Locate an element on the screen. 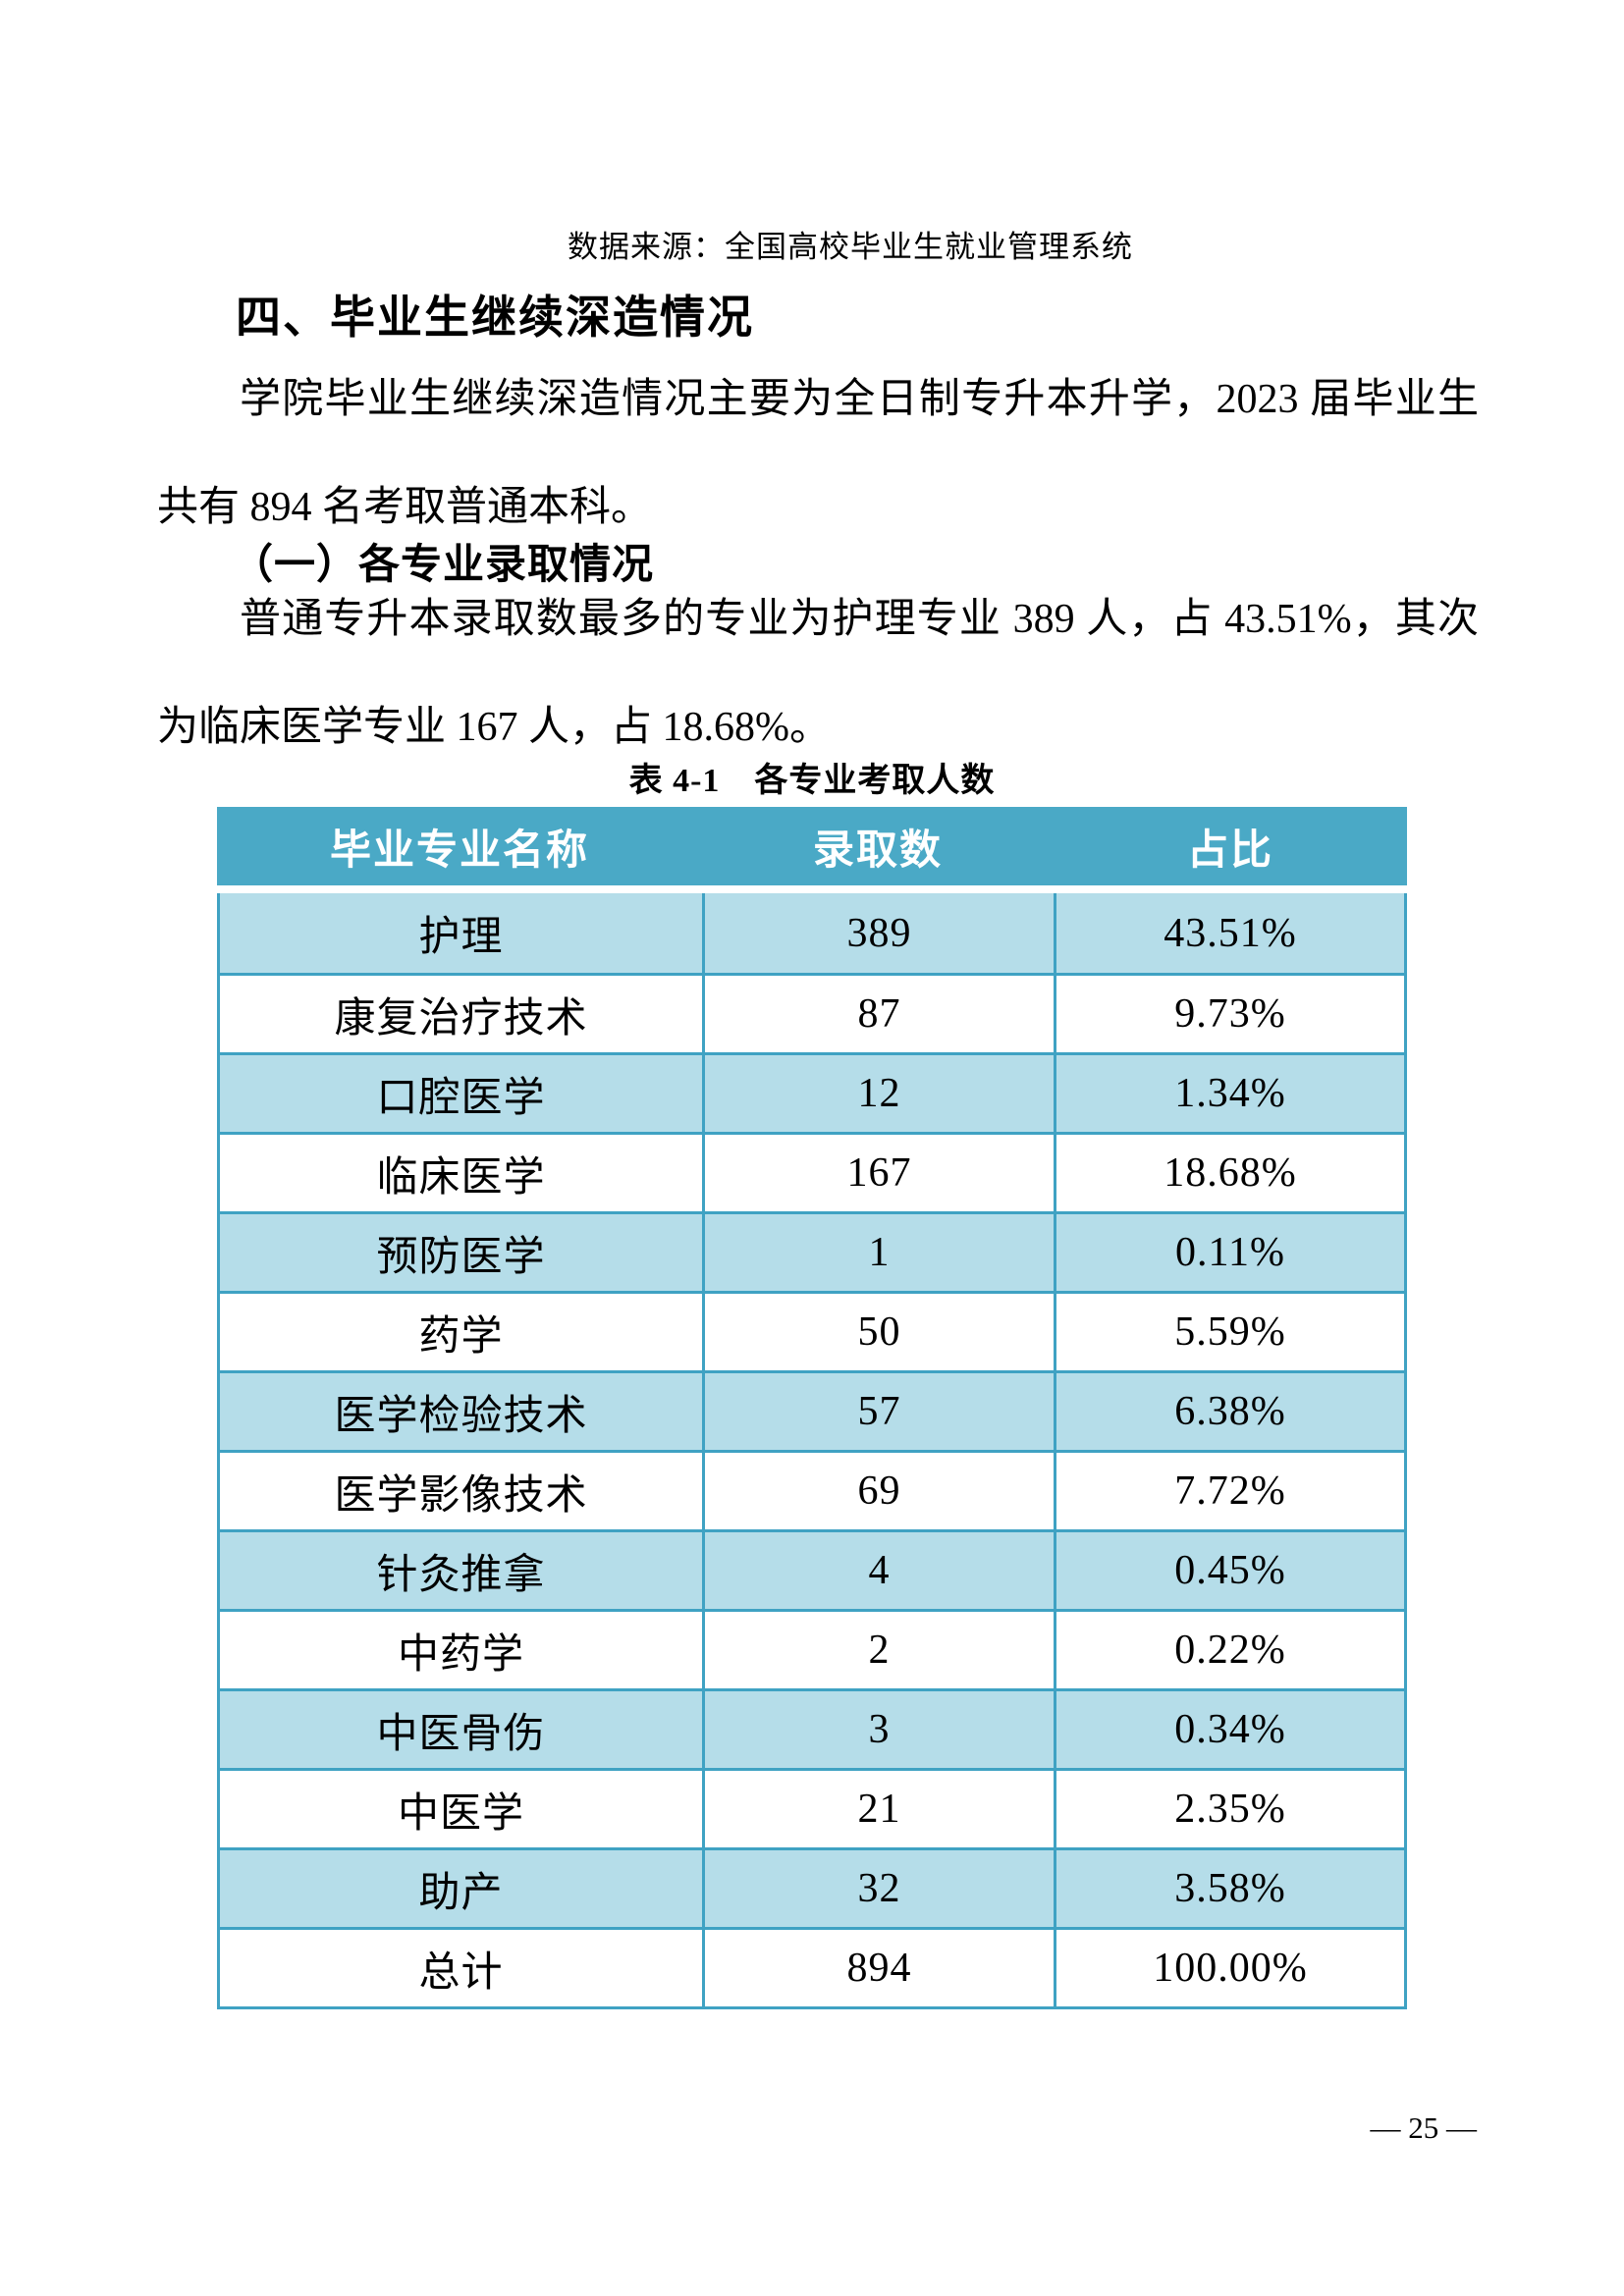  table-row: 针灸推拿 4 0.45% is located at coordinates (812, 1569).